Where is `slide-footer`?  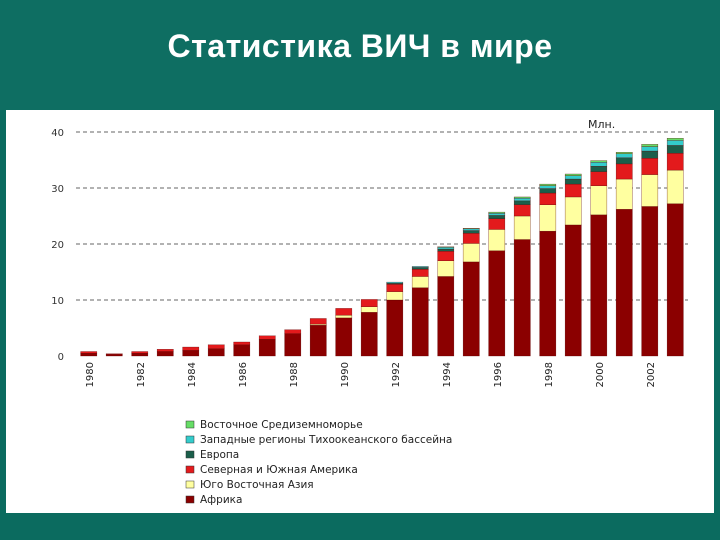 slide-footer is located at coordinates (360, 526).